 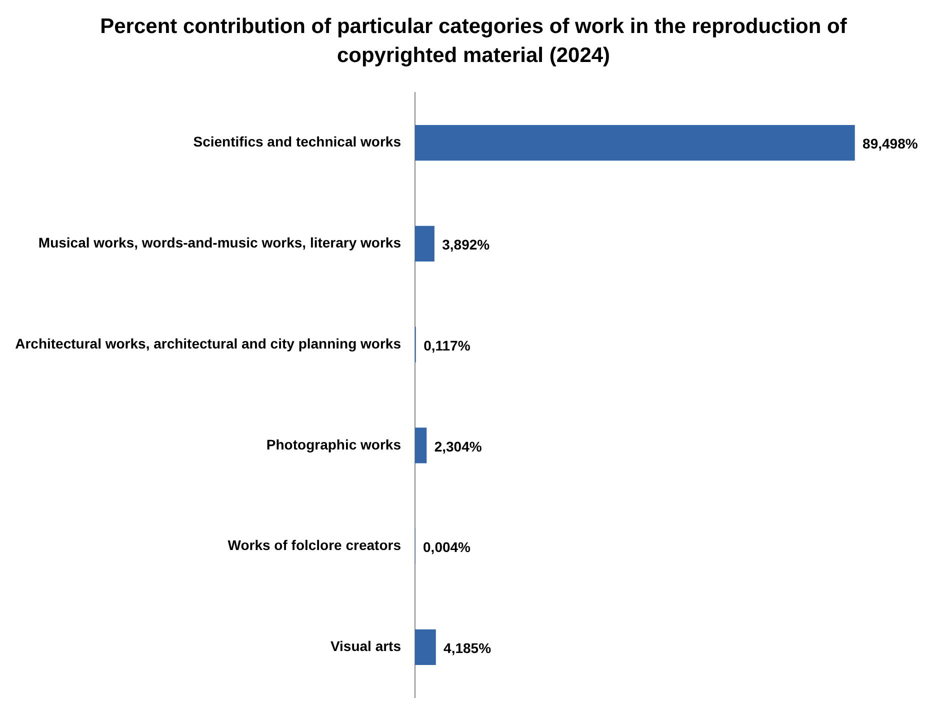 What do you see at coordinates (466, 244) in the screenshot?
I see `data-label: 3,892%` at bounding box center [466, 244].